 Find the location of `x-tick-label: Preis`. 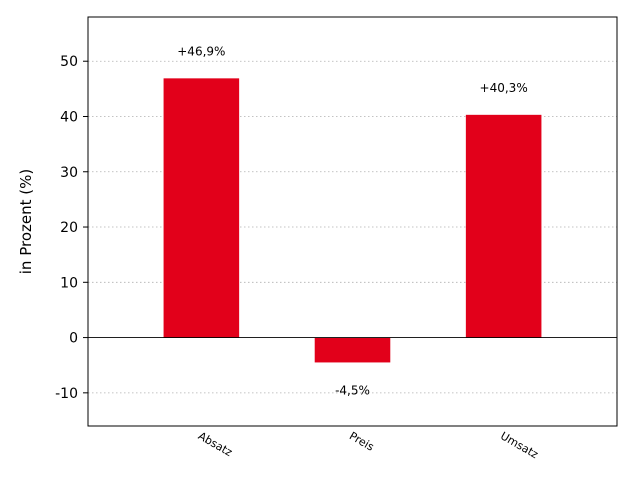

x-tick-label: Preis is located at coordinates (361, 441).